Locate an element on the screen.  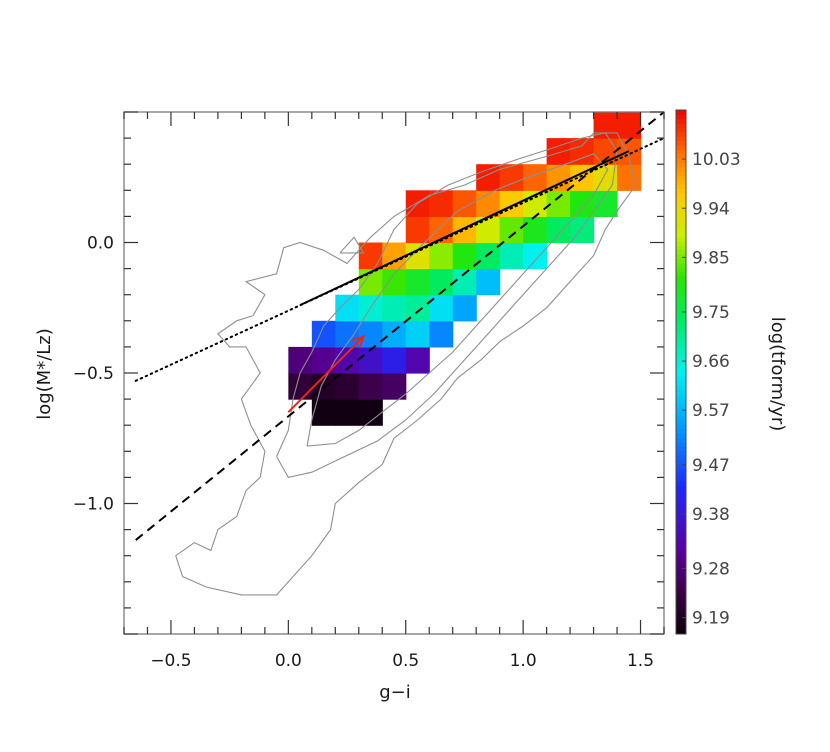
vector-arrow is located at coordinates (326, 373).